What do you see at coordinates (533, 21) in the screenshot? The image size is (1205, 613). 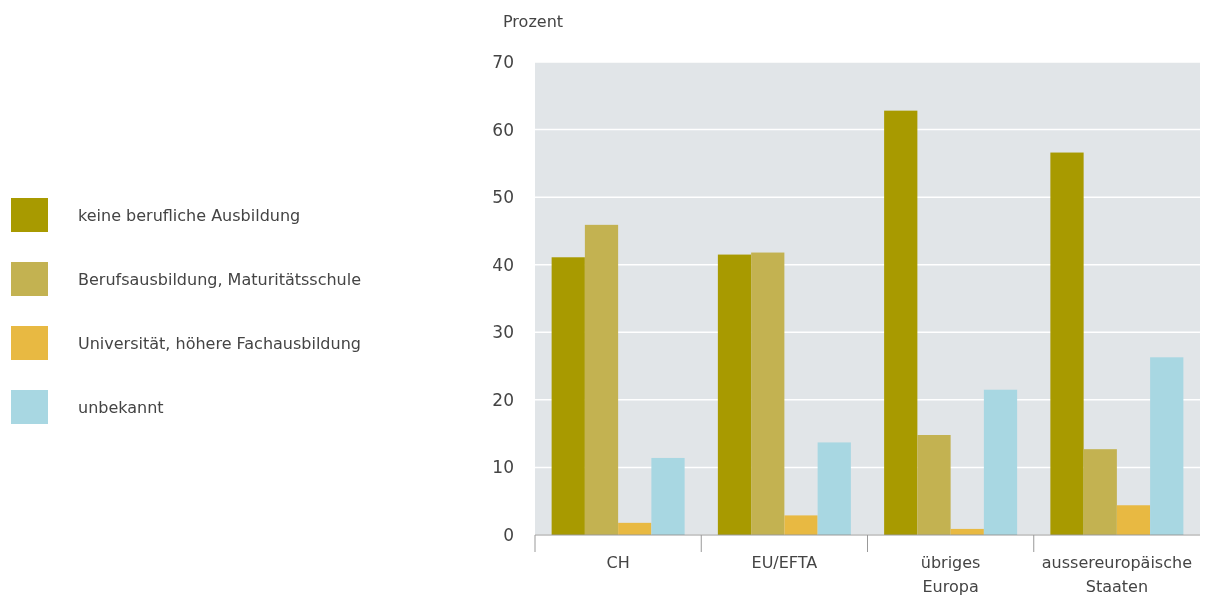 I see `y-axis-title: Prozent` at bounding box center [533, 21].